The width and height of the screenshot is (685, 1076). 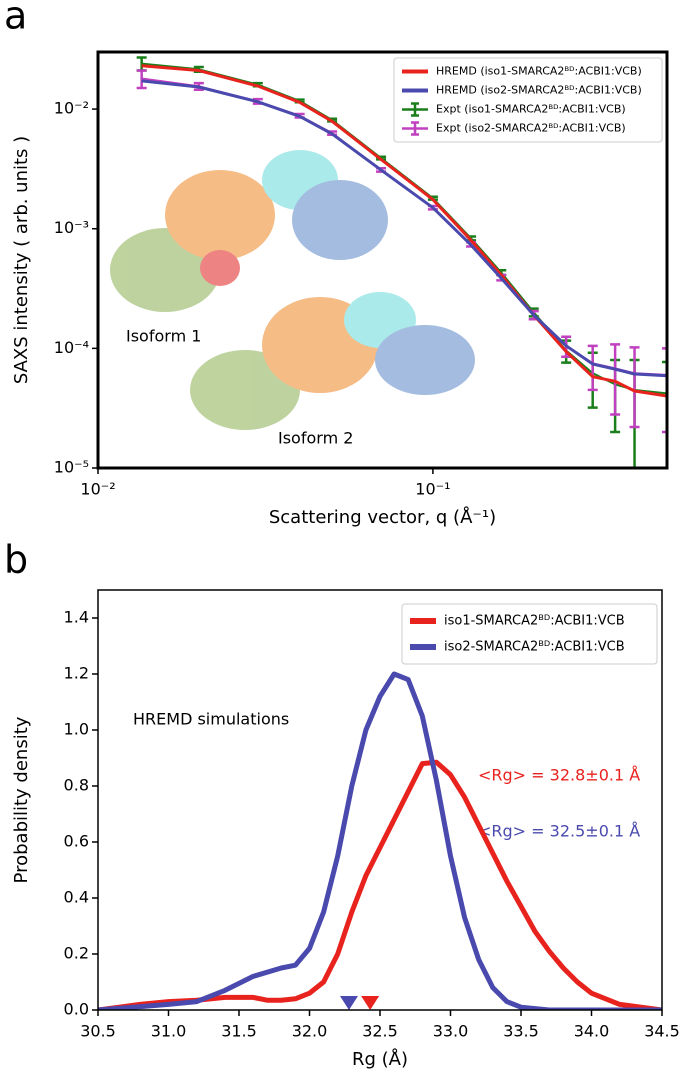 I want to click on y-tick-label: 0.4, so click(x=76, y=897).